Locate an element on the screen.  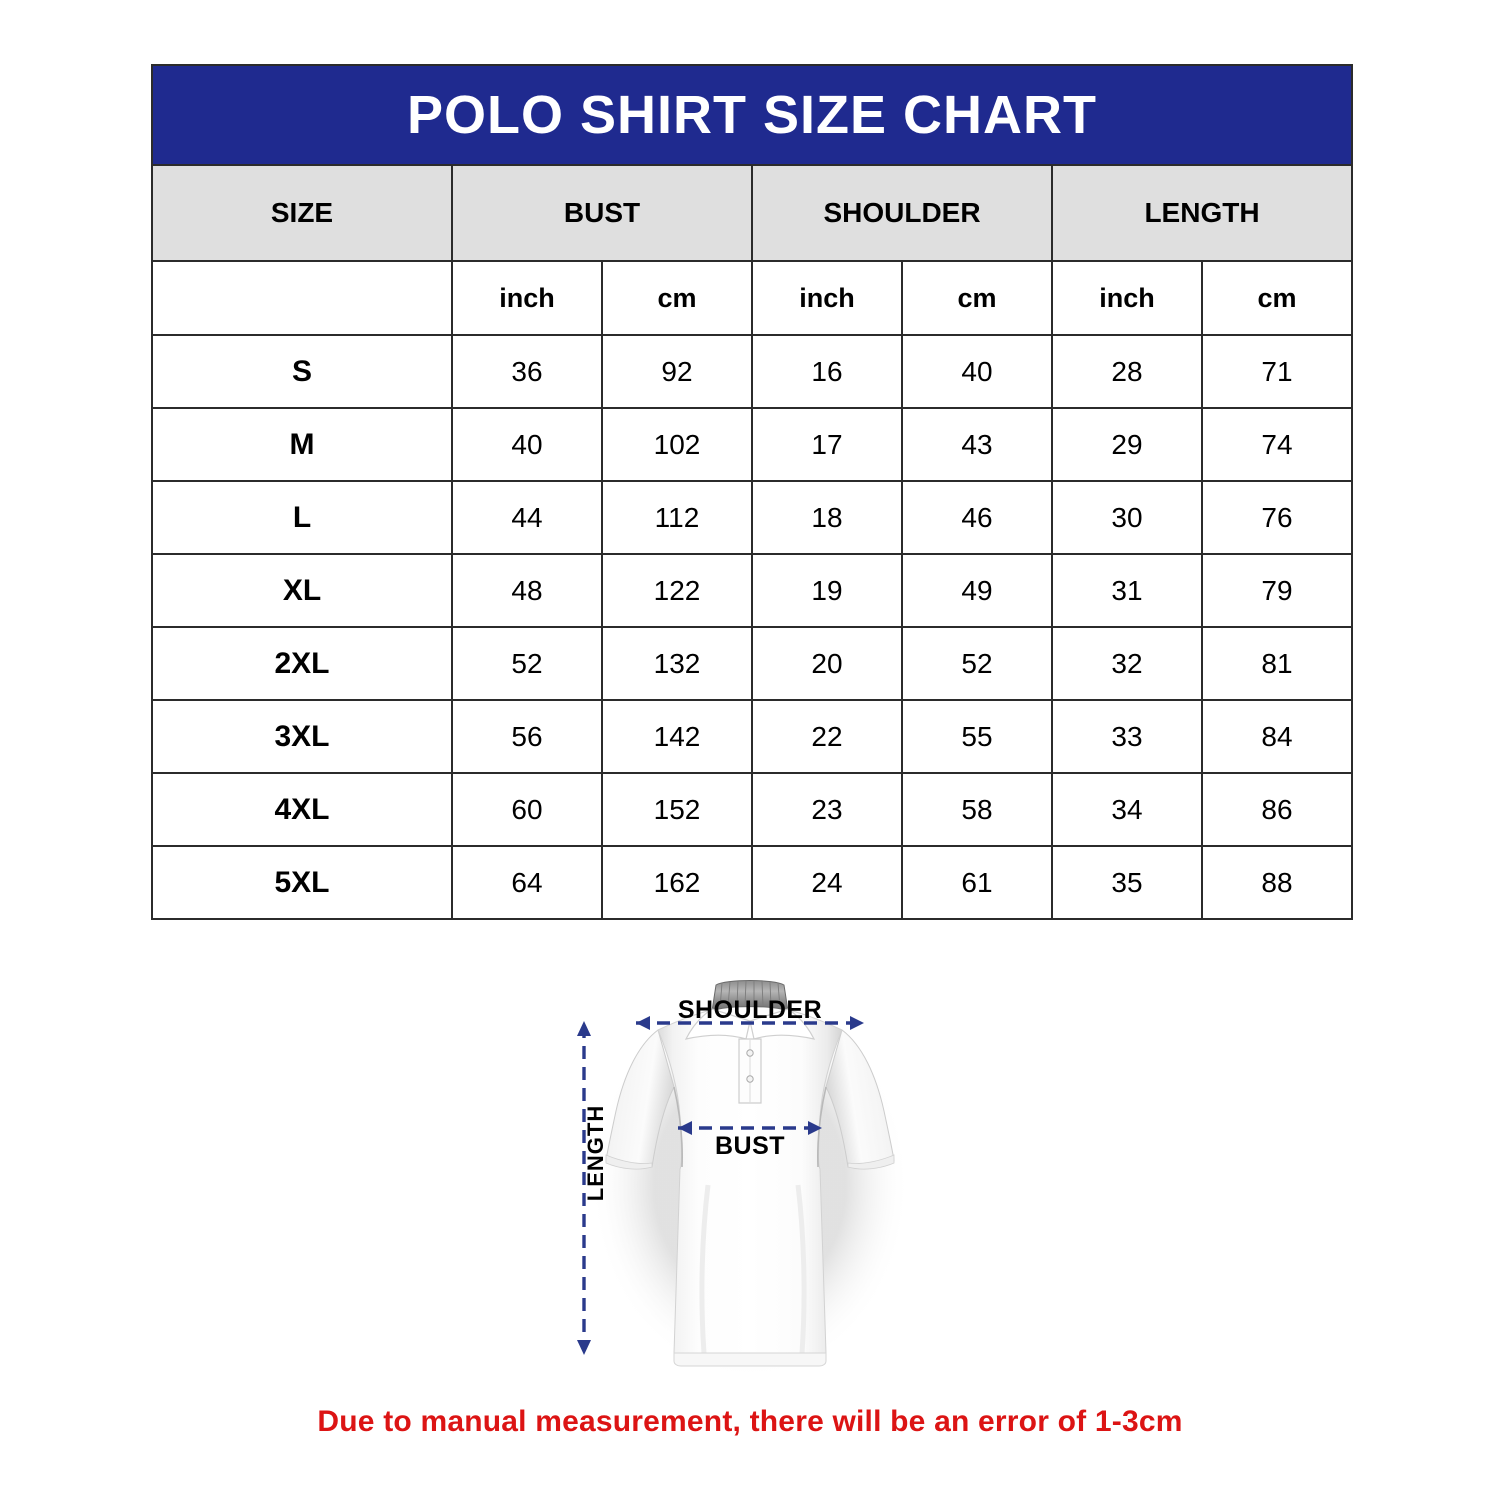
unit-cell-shoulder-inch: inch is located at coordinates (827, 298).